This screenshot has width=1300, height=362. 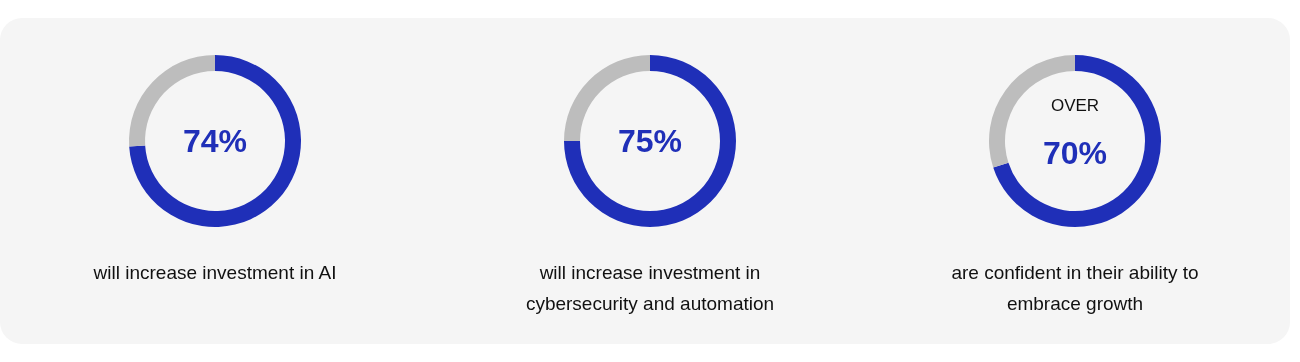 What do you see at coordinates (215, 273) in the screenshot?
I see `text: will increase investment in AI` at bounding box center [215, 273].